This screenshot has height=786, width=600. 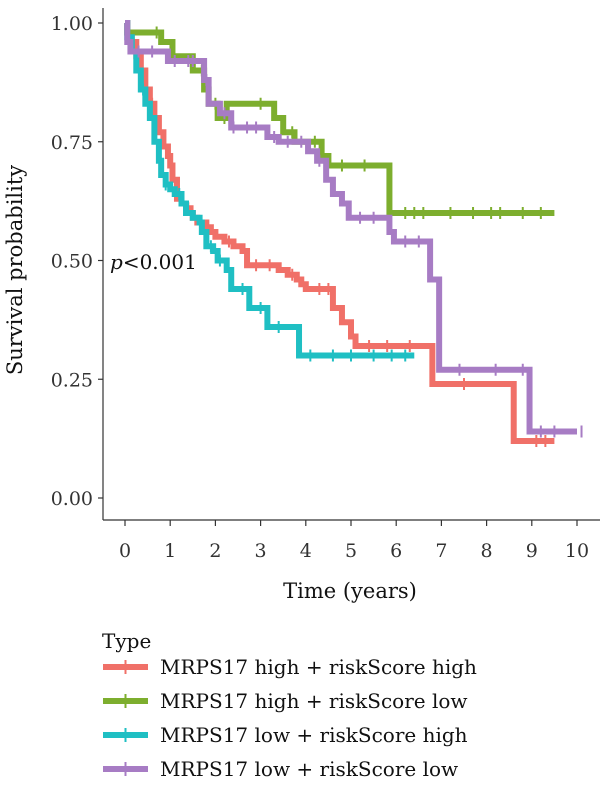 I want to click on p-value-symbol: p, so click(x=116, y=262).